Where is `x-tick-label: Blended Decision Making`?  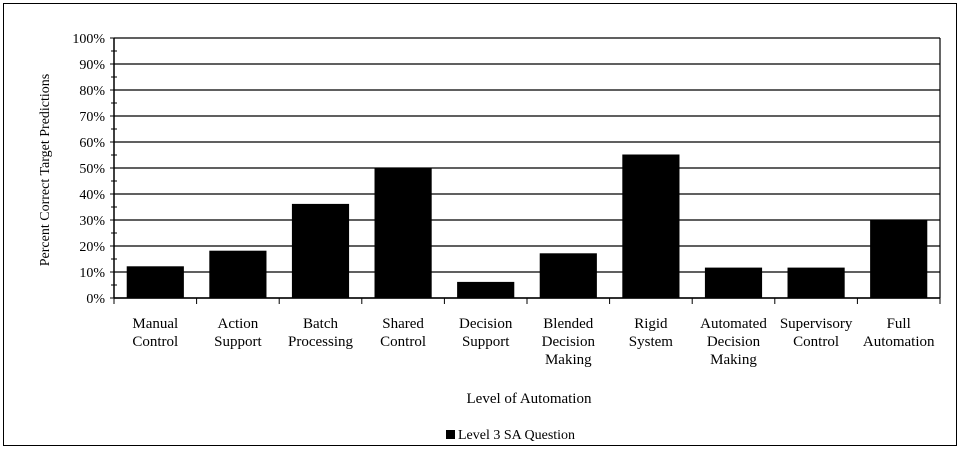
x-tick-label: Blended Decision Making is located at coordinates (569, 342).